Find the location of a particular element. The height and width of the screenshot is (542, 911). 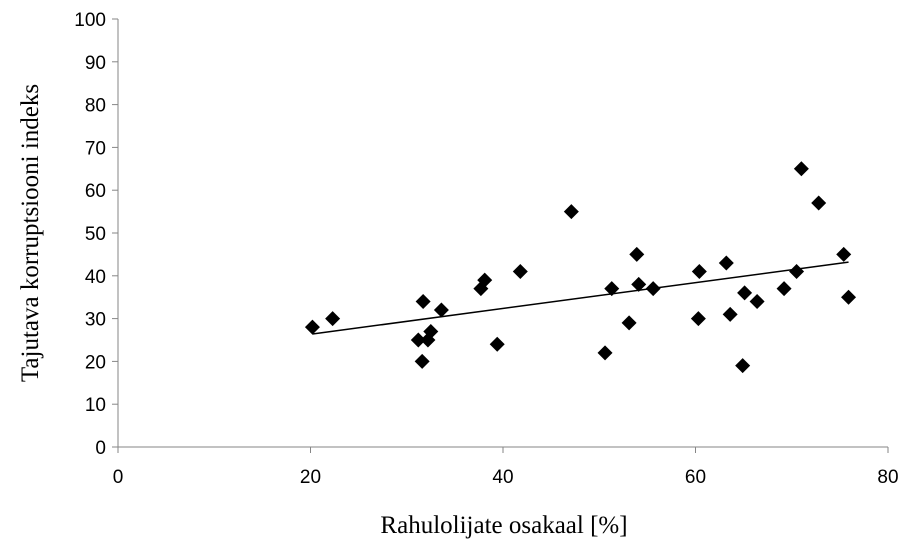

trendline is located at coordinates (580, 298).